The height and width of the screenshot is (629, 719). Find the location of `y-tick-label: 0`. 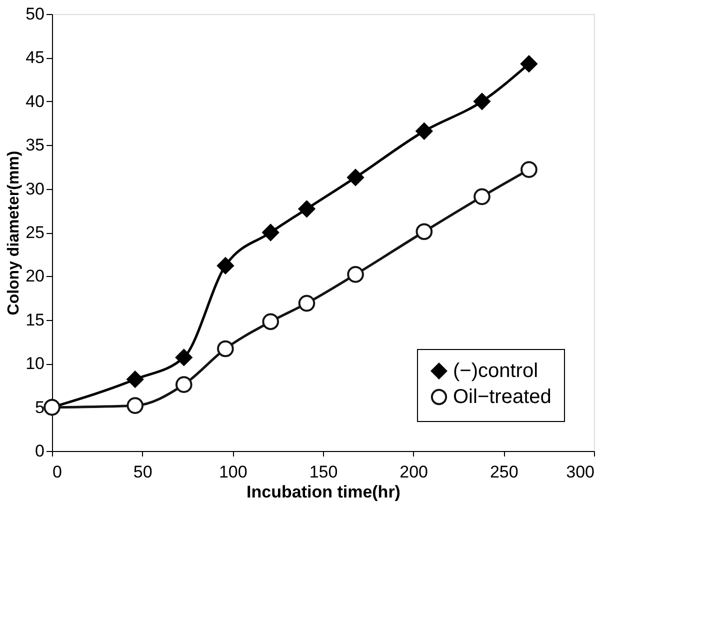

y-tick-label: 0 is located at coordinates (39, 451).